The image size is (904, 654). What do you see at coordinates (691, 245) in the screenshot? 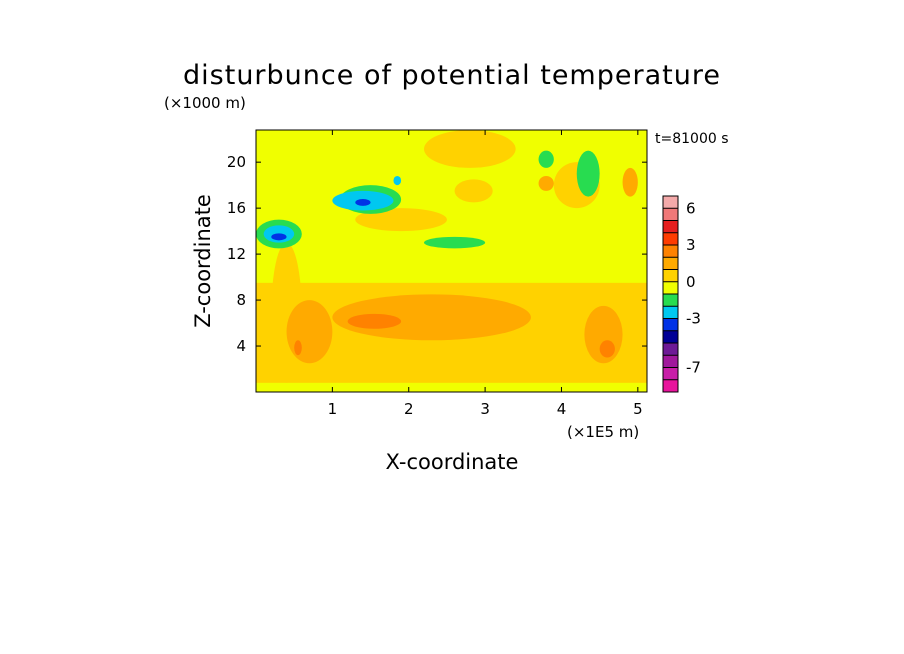
I see `colorbar-tick-label: 3` at bounding box center [691, 245].